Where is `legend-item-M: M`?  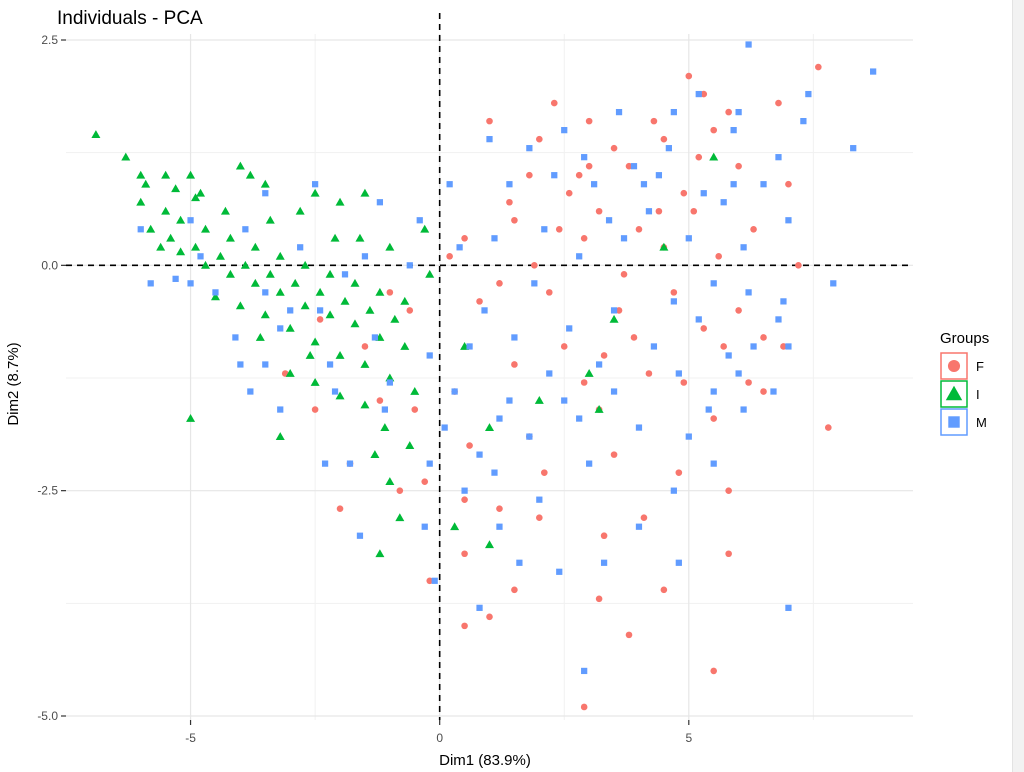
legend-item-M: M is located at coordinates (963, 422).